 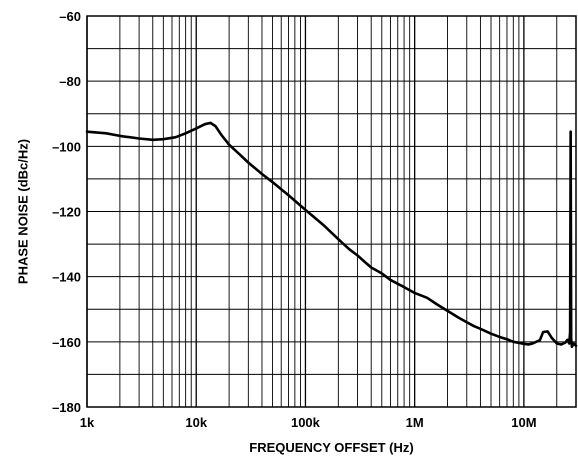 I want to click on y-tick-label: –80, so click(x=70, y=81).